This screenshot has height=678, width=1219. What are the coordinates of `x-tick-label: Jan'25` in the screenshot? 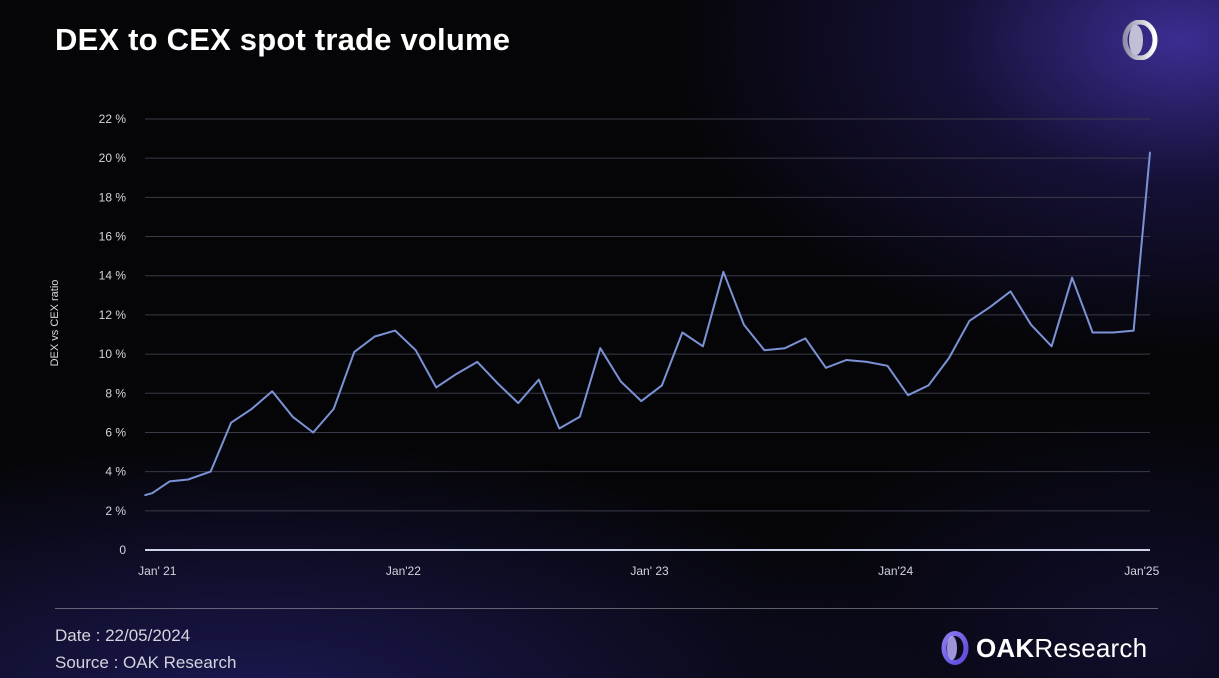 It's located at (1141, 571).